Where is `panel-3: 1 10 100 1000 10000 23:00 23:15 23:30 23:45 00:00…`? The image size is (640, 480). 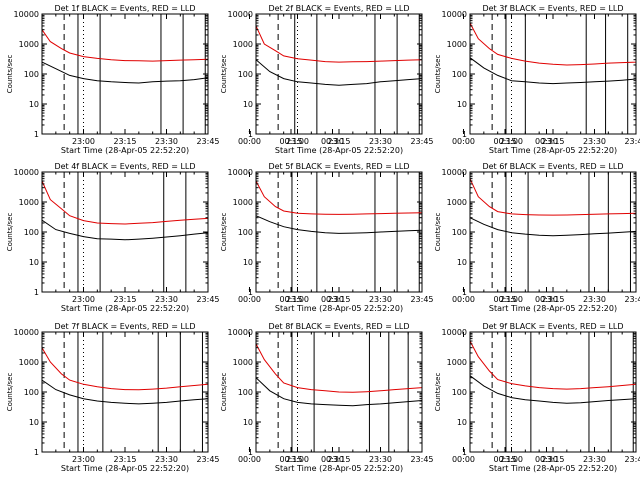
panel-3: 1 10 100 1000 10000 23:00 23:15 23:30 23:45 00:00… is located at coordinates (537, 79).